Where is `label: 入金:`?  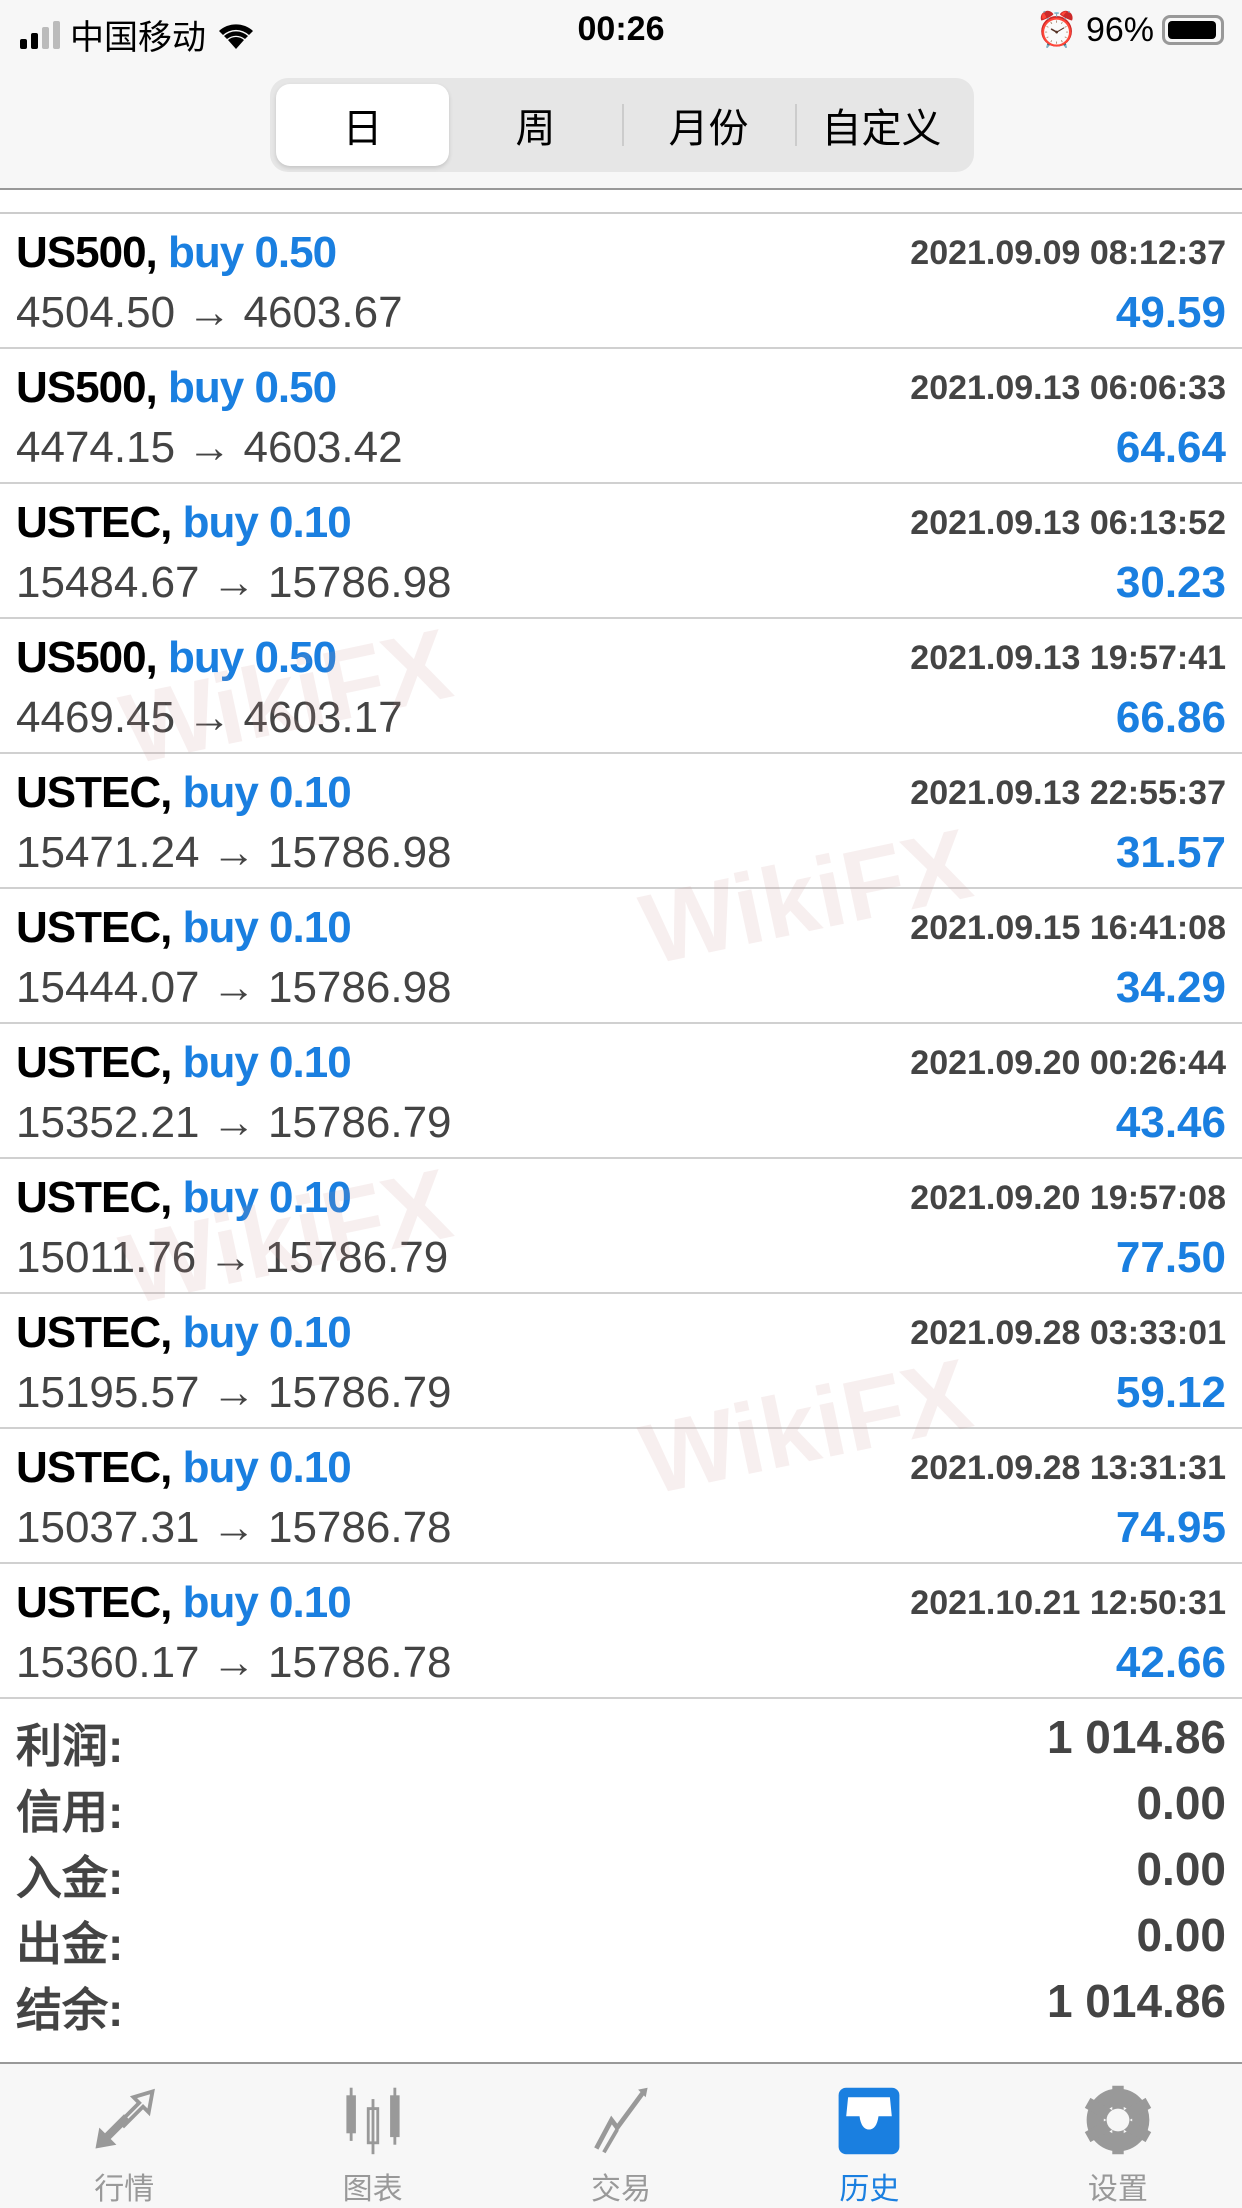
label: 入金: is located at coordinates (70, 1878).